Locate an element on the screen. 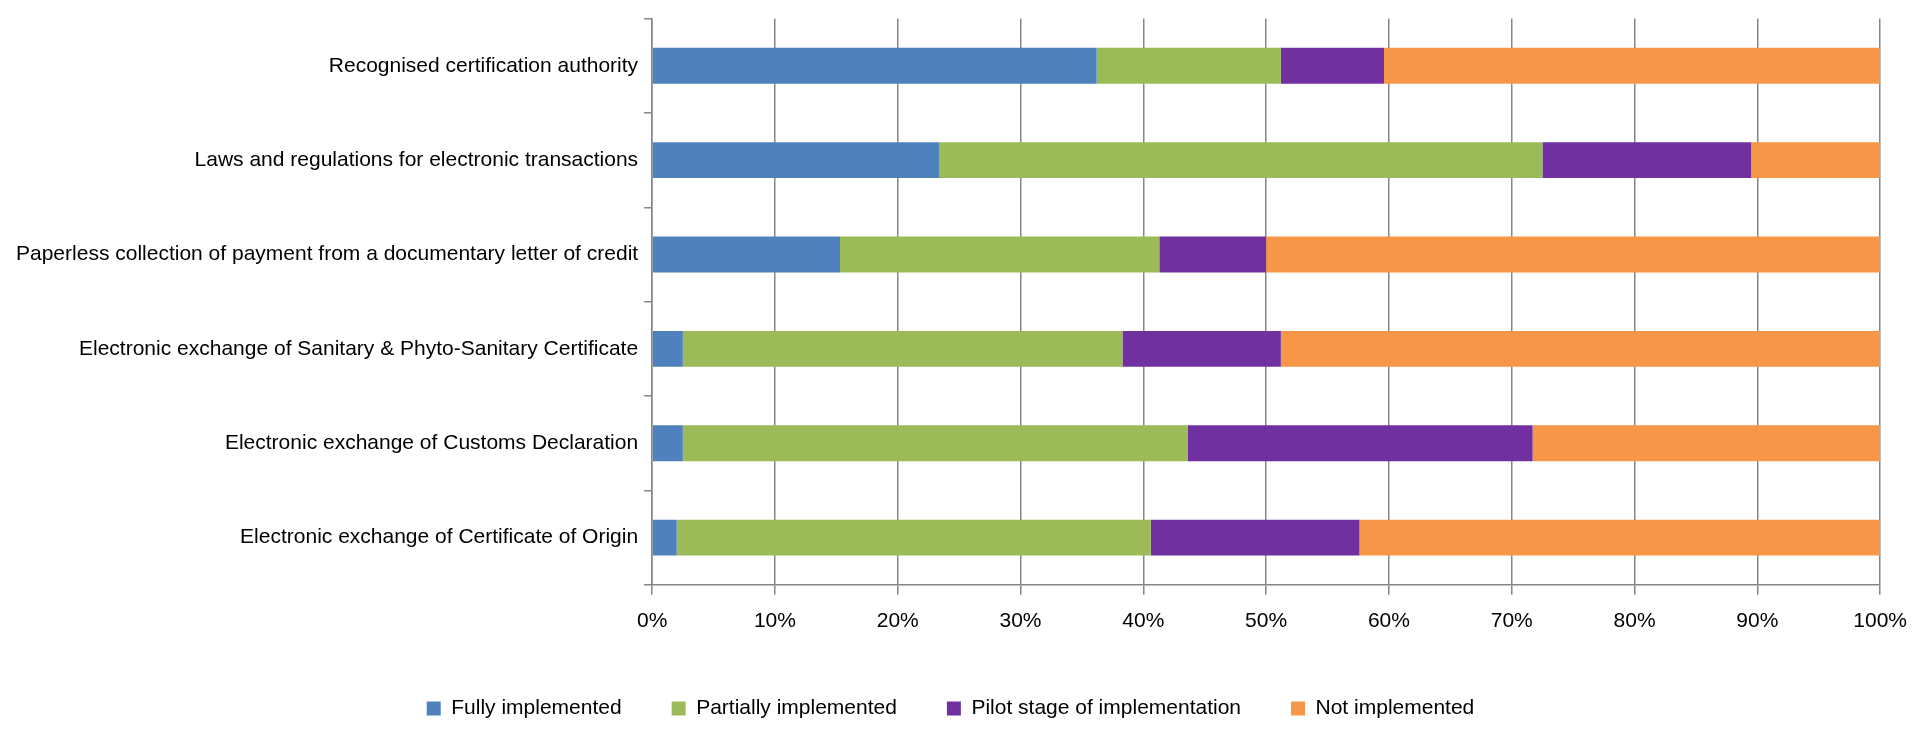 The image size is (1921, 733). x-tick-label: 10% is located at coordinates (774, 620).